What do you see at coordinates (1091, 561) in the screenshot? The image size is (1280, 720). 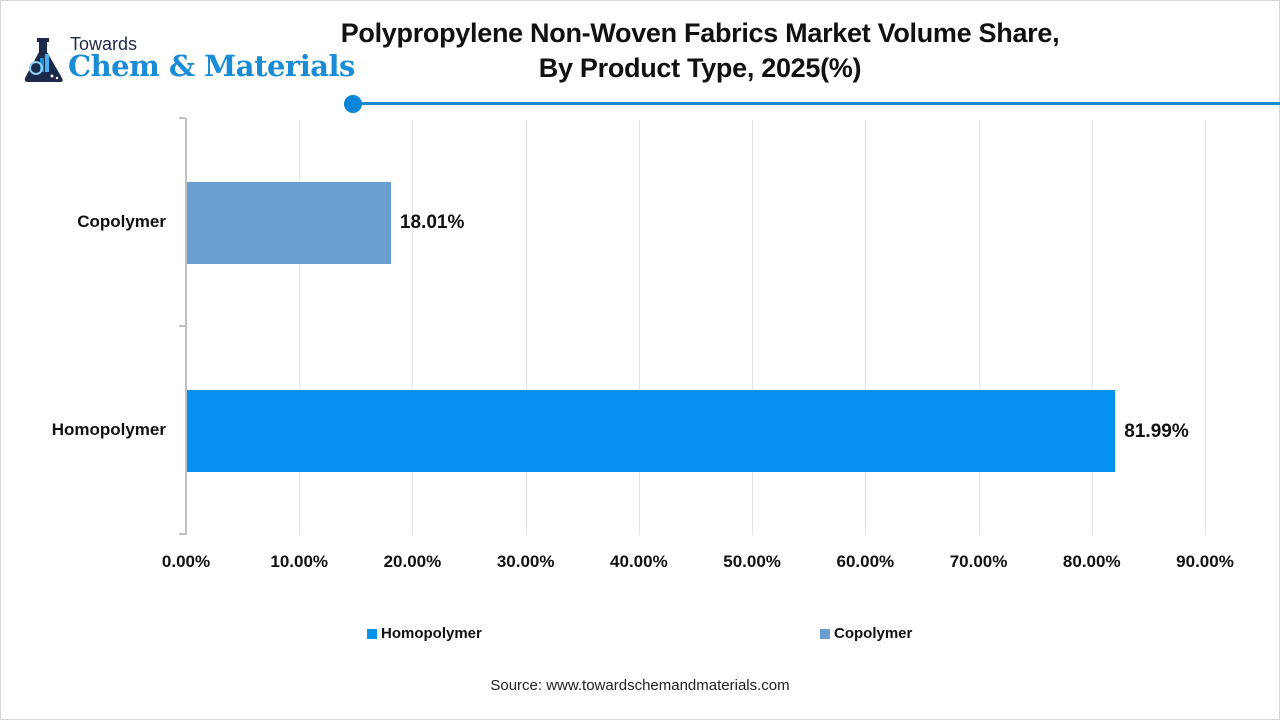 I see `x-tick-label: 80.00%` at bounding box center [1091, 561].